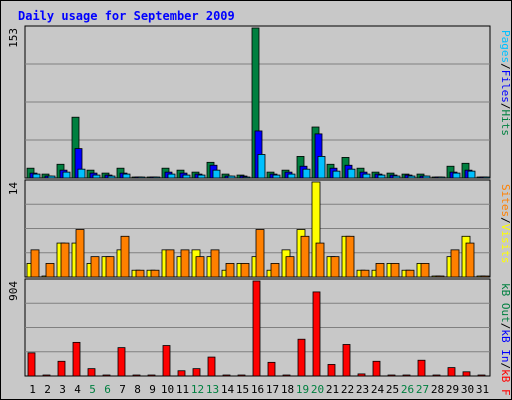 The height and width of the screenshot is (400, 512). I want to click on x-tick-label: 28, so click(437, 389).